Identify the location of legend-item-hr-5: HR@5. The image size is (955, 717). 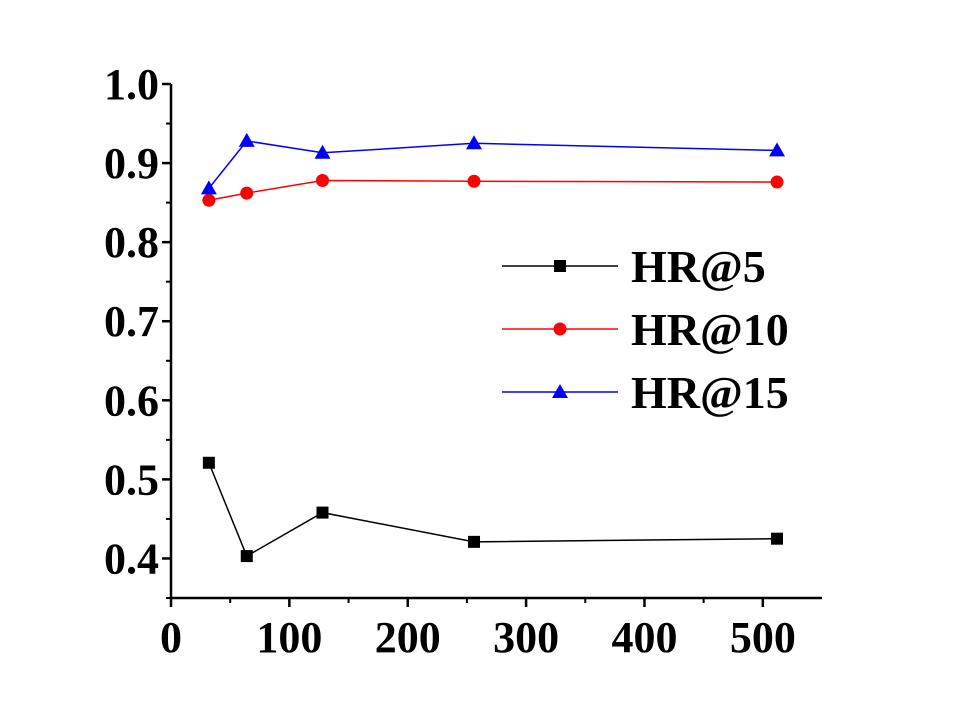
(634, 266).